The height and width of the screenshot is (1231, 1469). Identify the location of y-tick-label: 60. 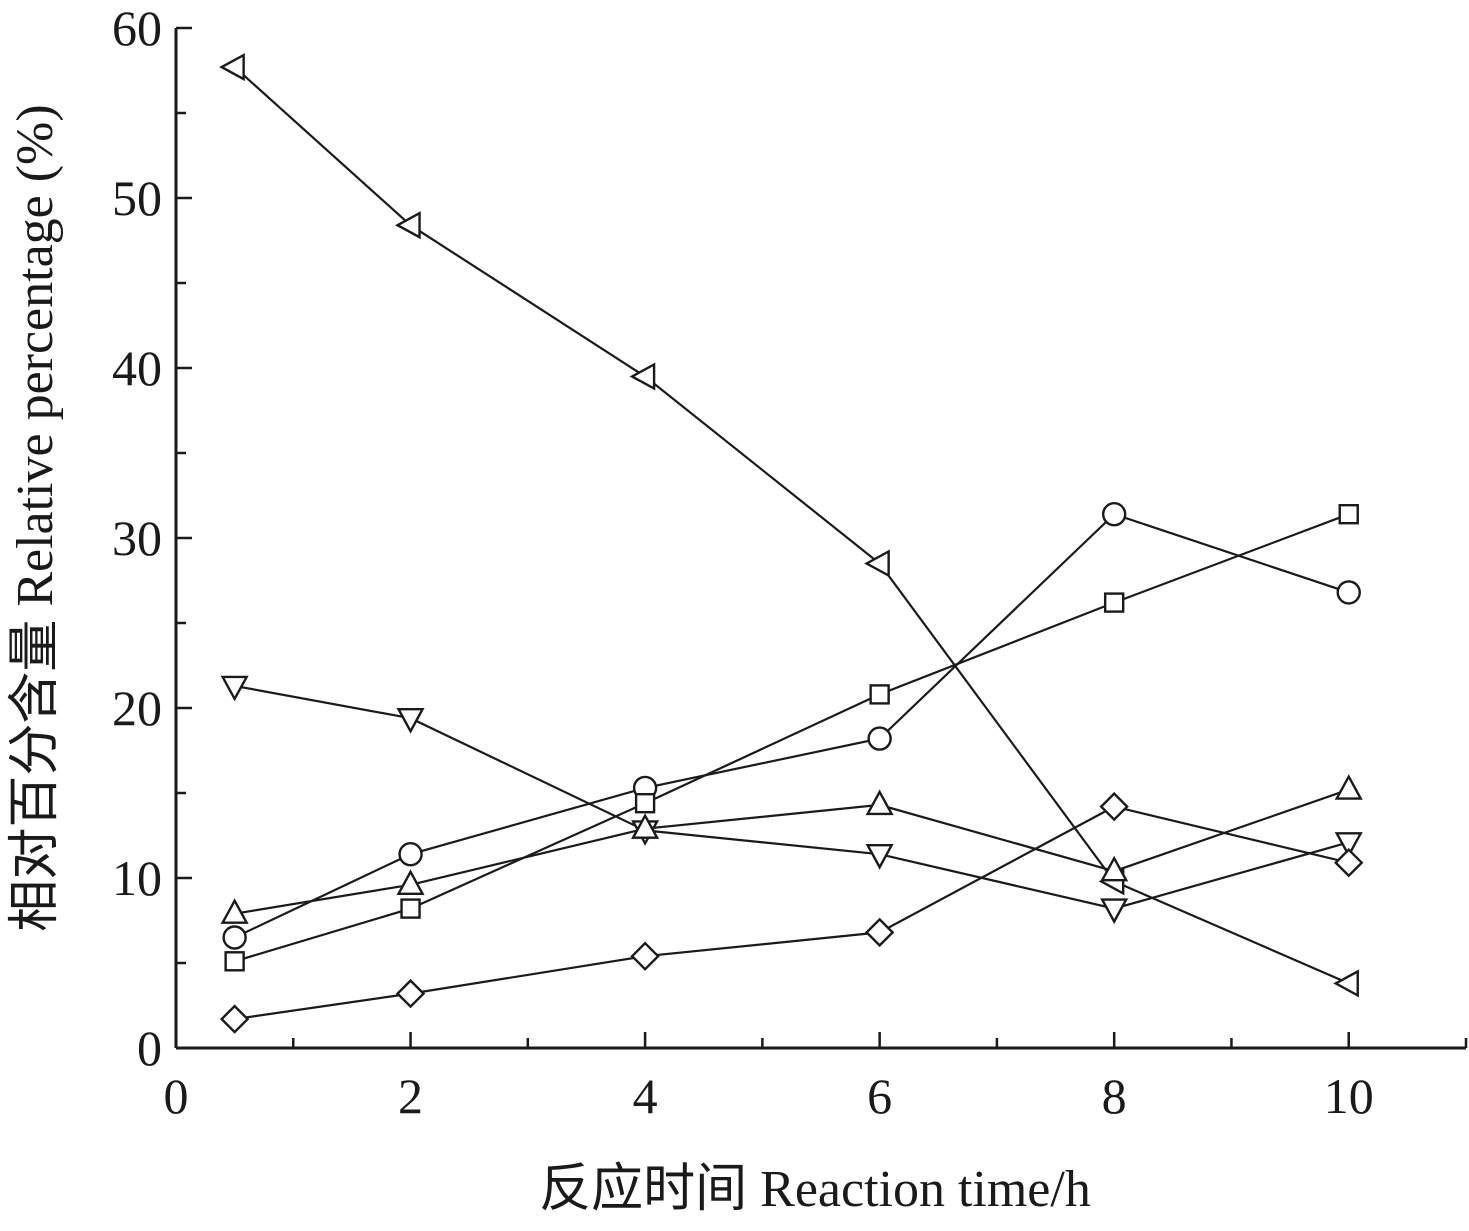
(137, 28).